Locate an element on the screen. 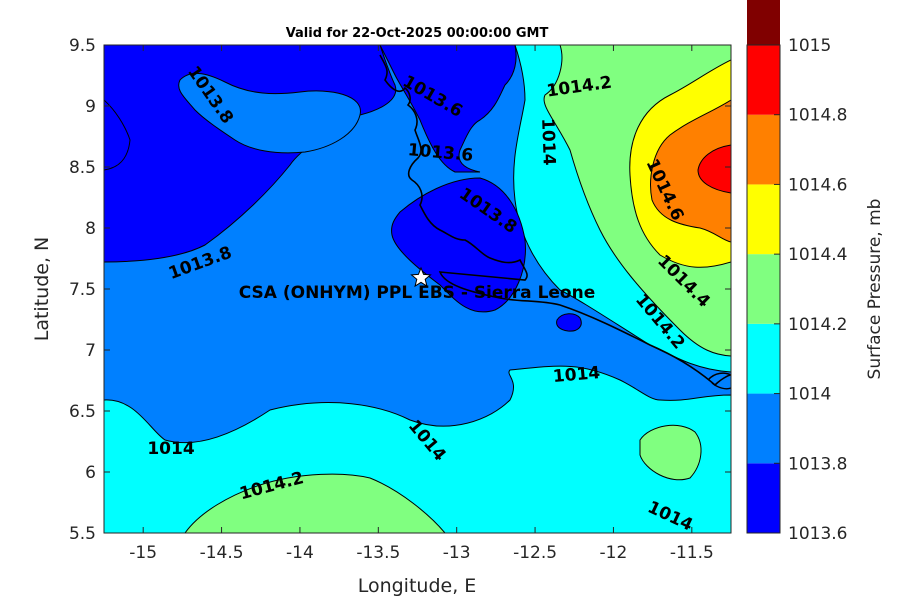 The width and height of the screenshot is (900, 600). x-tick-label: -11.5 is located at coordinates (692, 553).